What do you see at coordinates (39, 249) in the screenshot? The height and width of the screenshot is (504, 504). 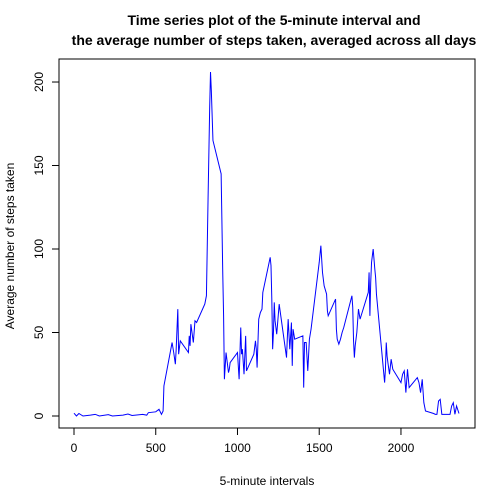 I see `y-tick-label: 100` at bounding box center [39, 249].